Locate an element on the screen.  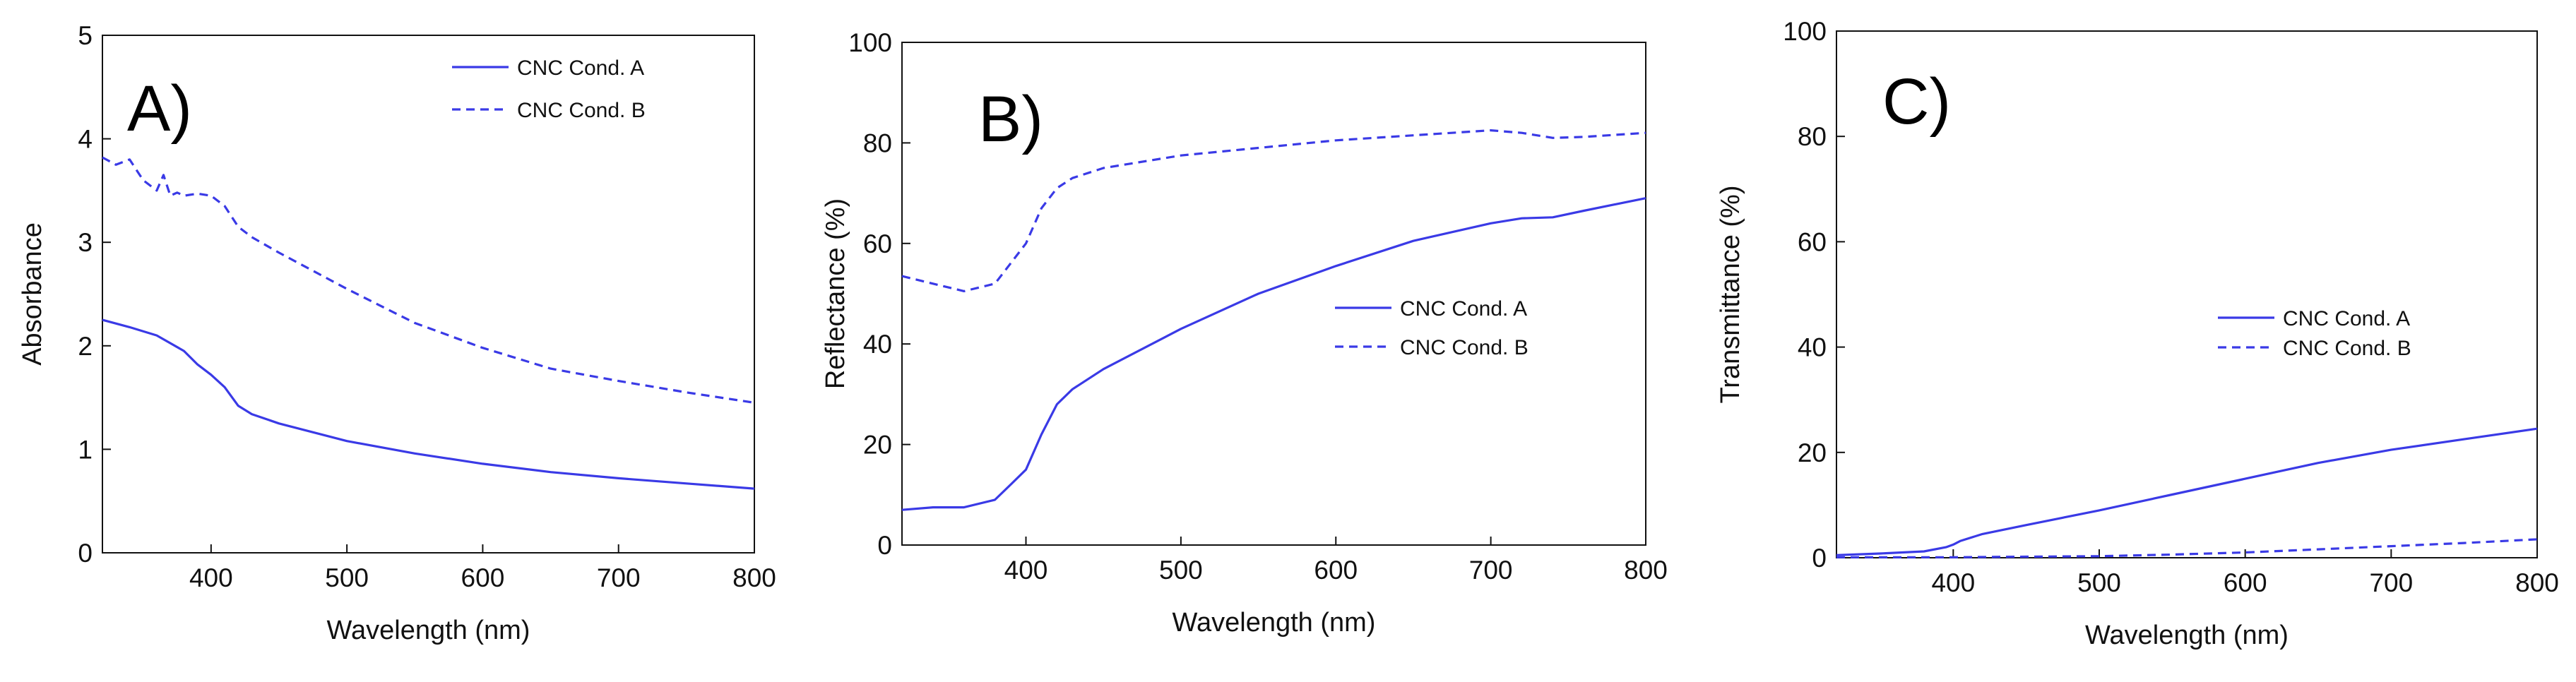
panel-c-y-tick-label-40: 40 is located at coordinates (1812, 347).